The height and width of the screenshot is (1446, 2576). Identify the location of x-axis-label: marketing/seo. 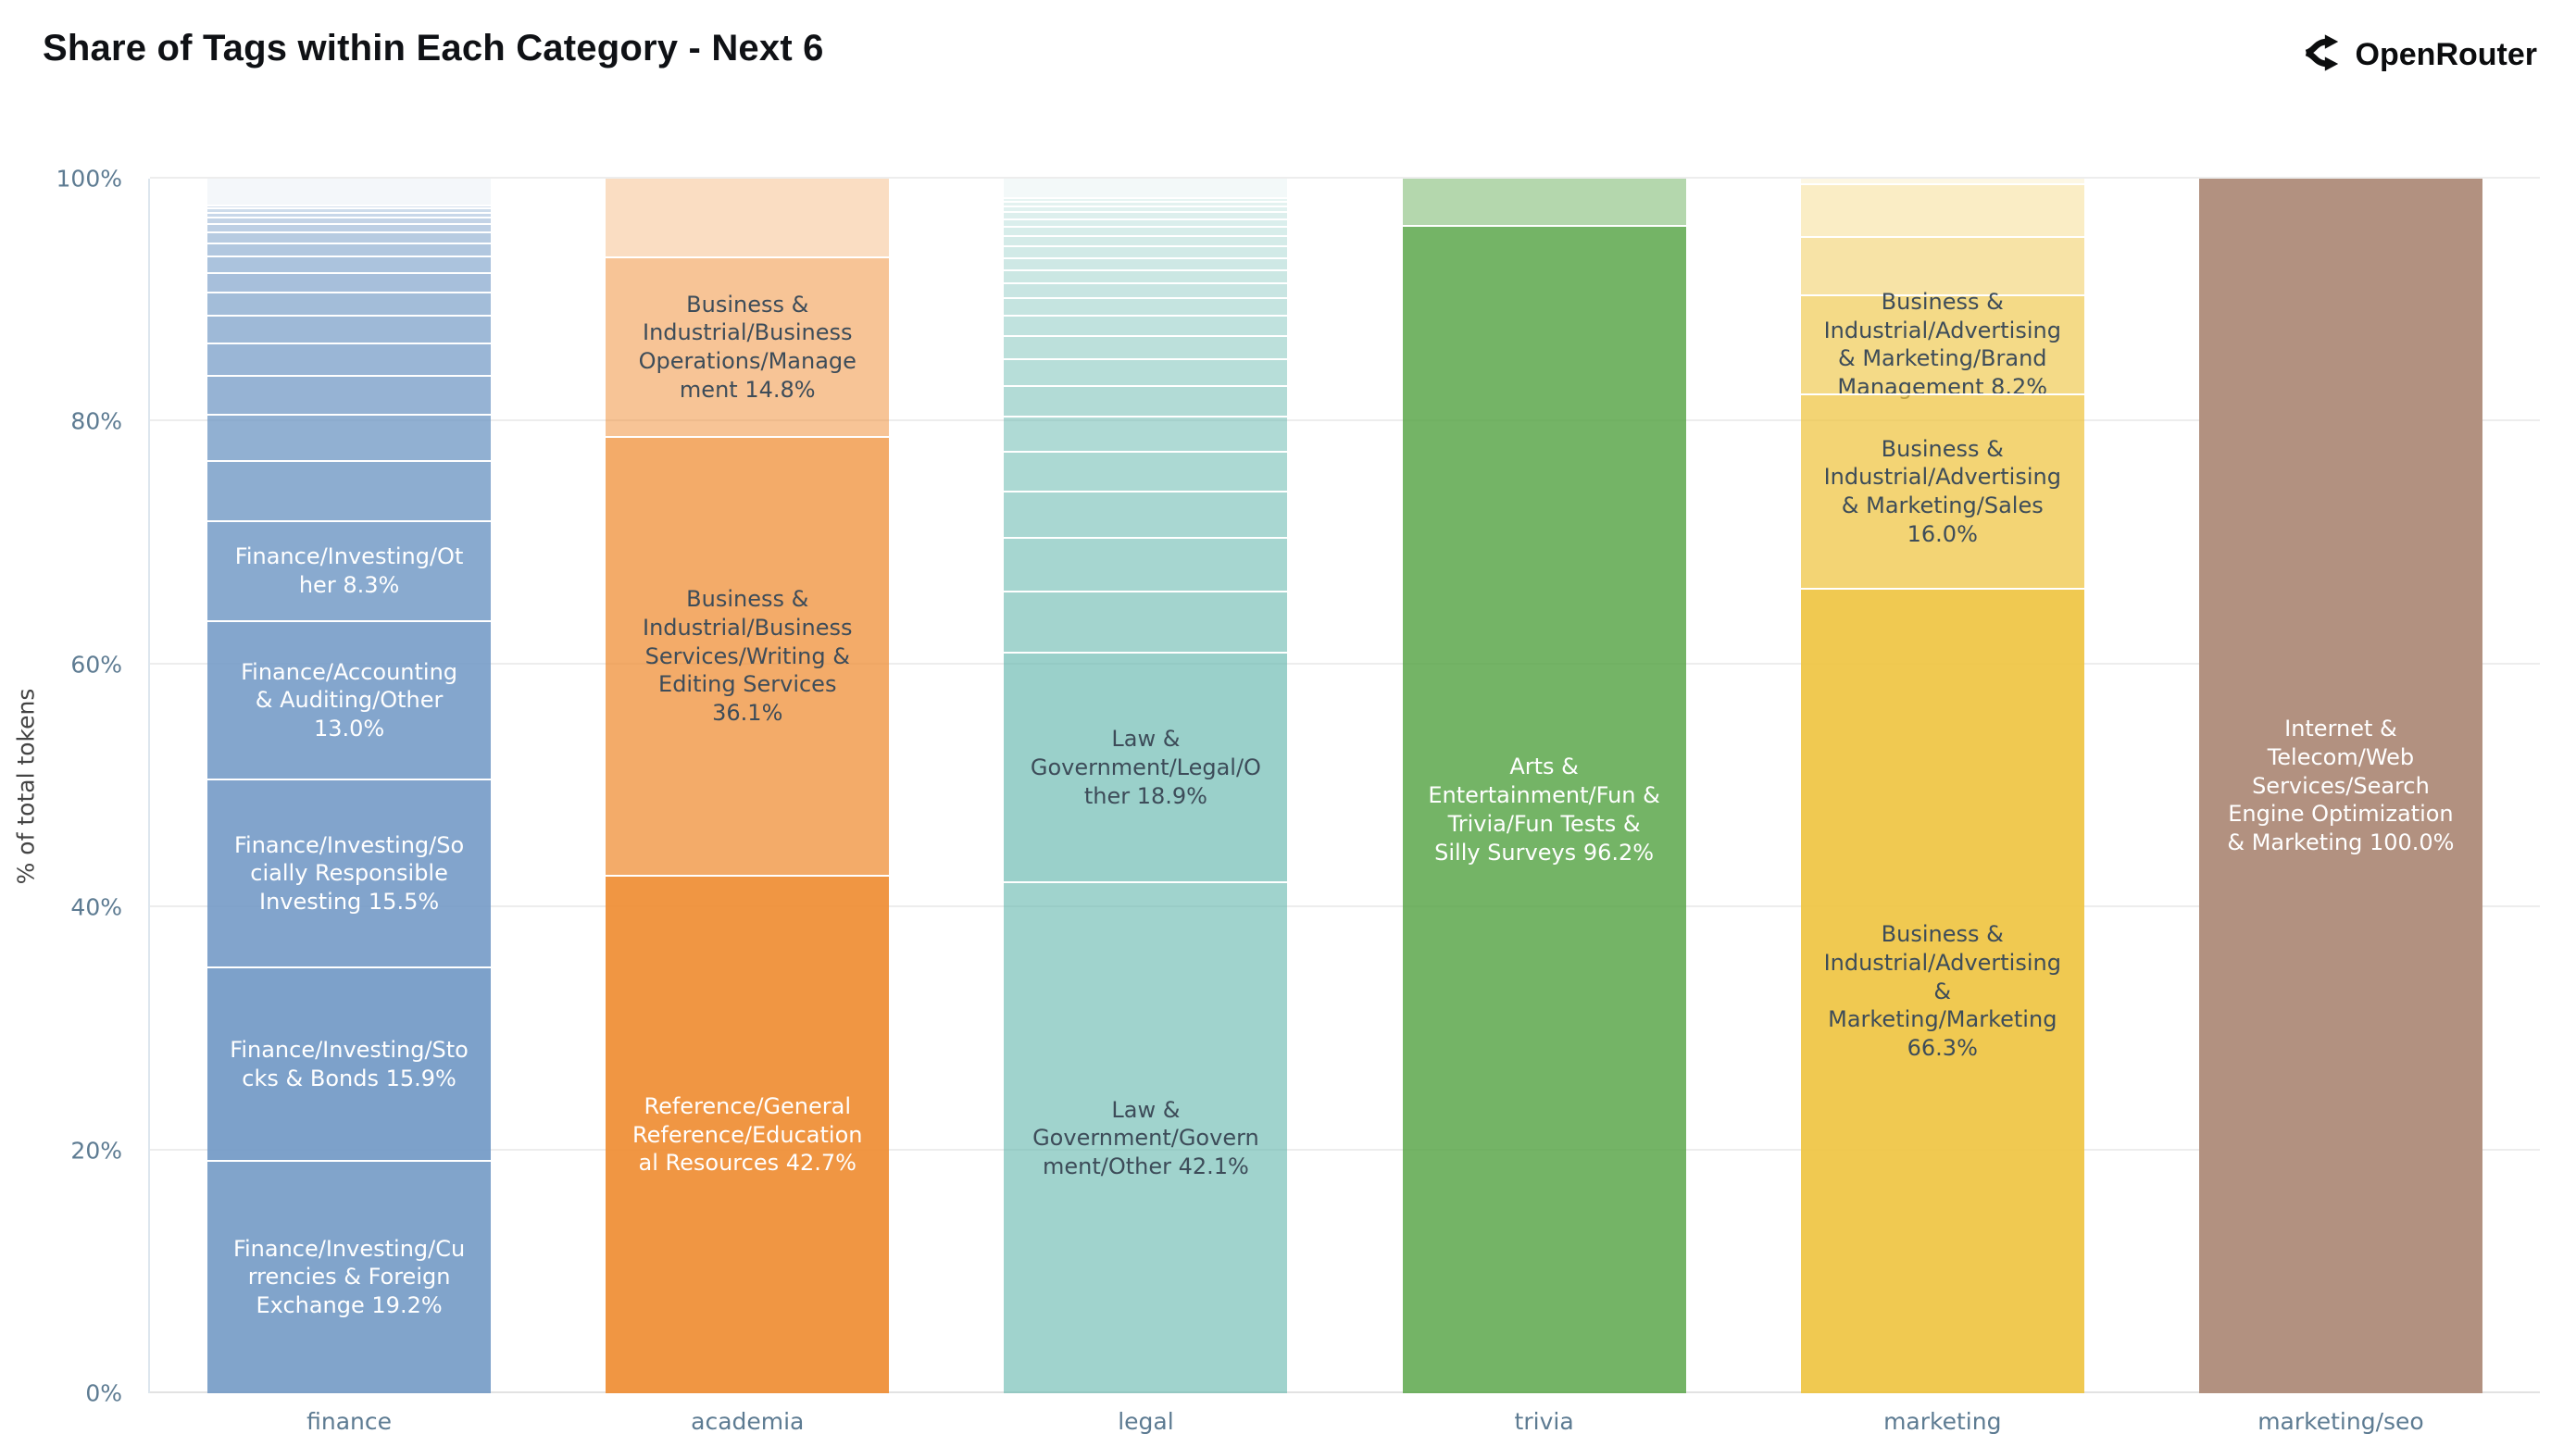
(2340, 1421).